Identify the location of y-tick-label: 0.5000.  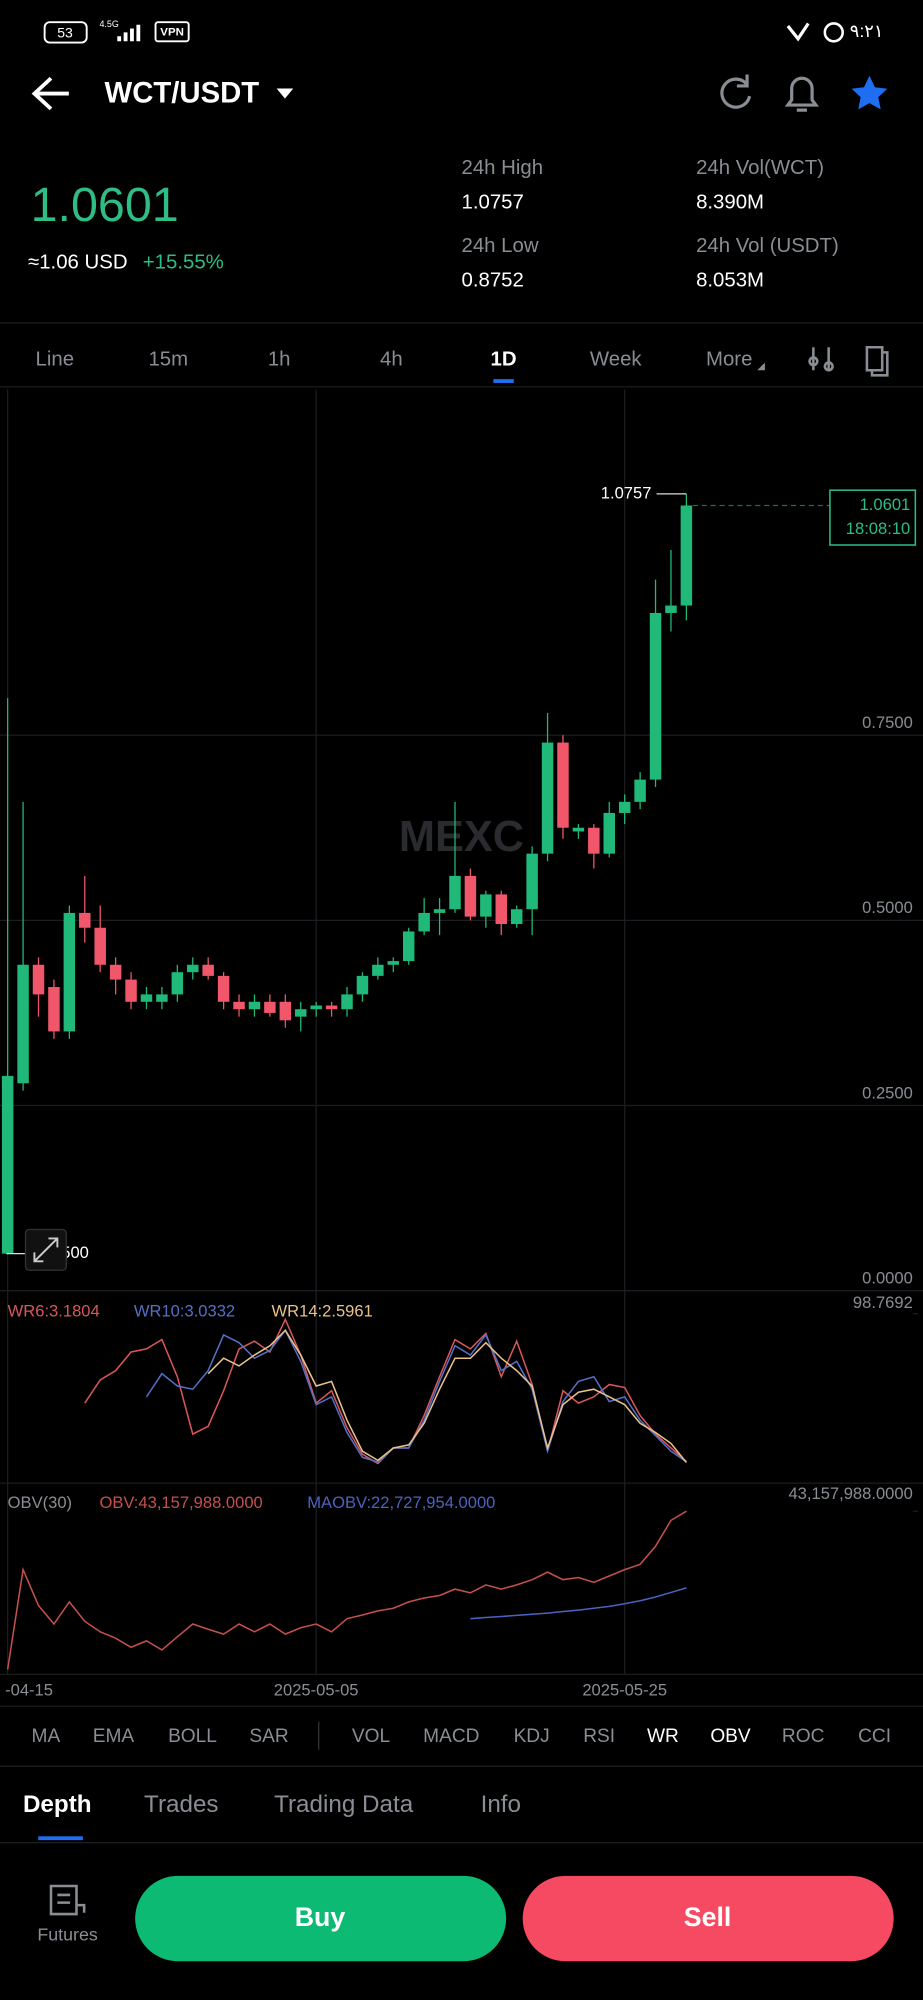
(887, 907).